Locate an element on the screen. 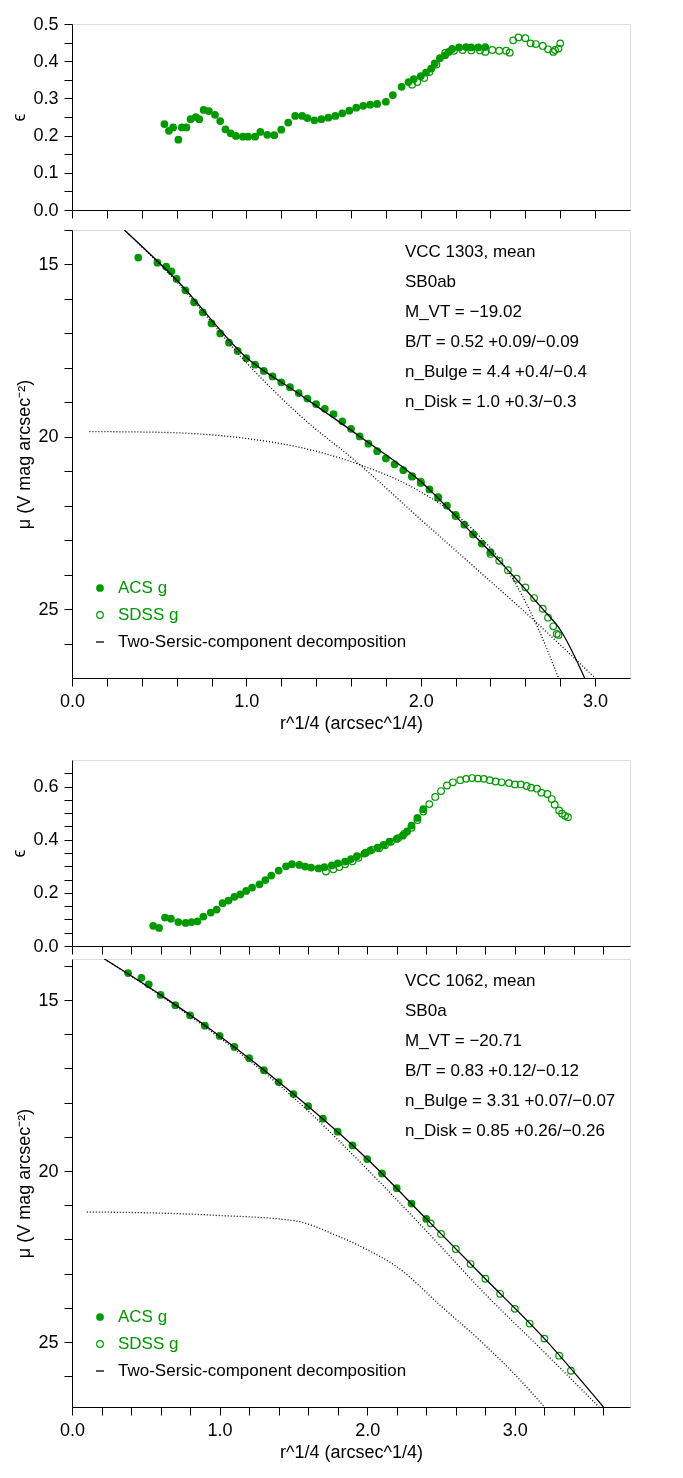 The height and width of the screenshot is (1478, 683). annotation: VCC 1303, mean is located at coordinates (470, 251).